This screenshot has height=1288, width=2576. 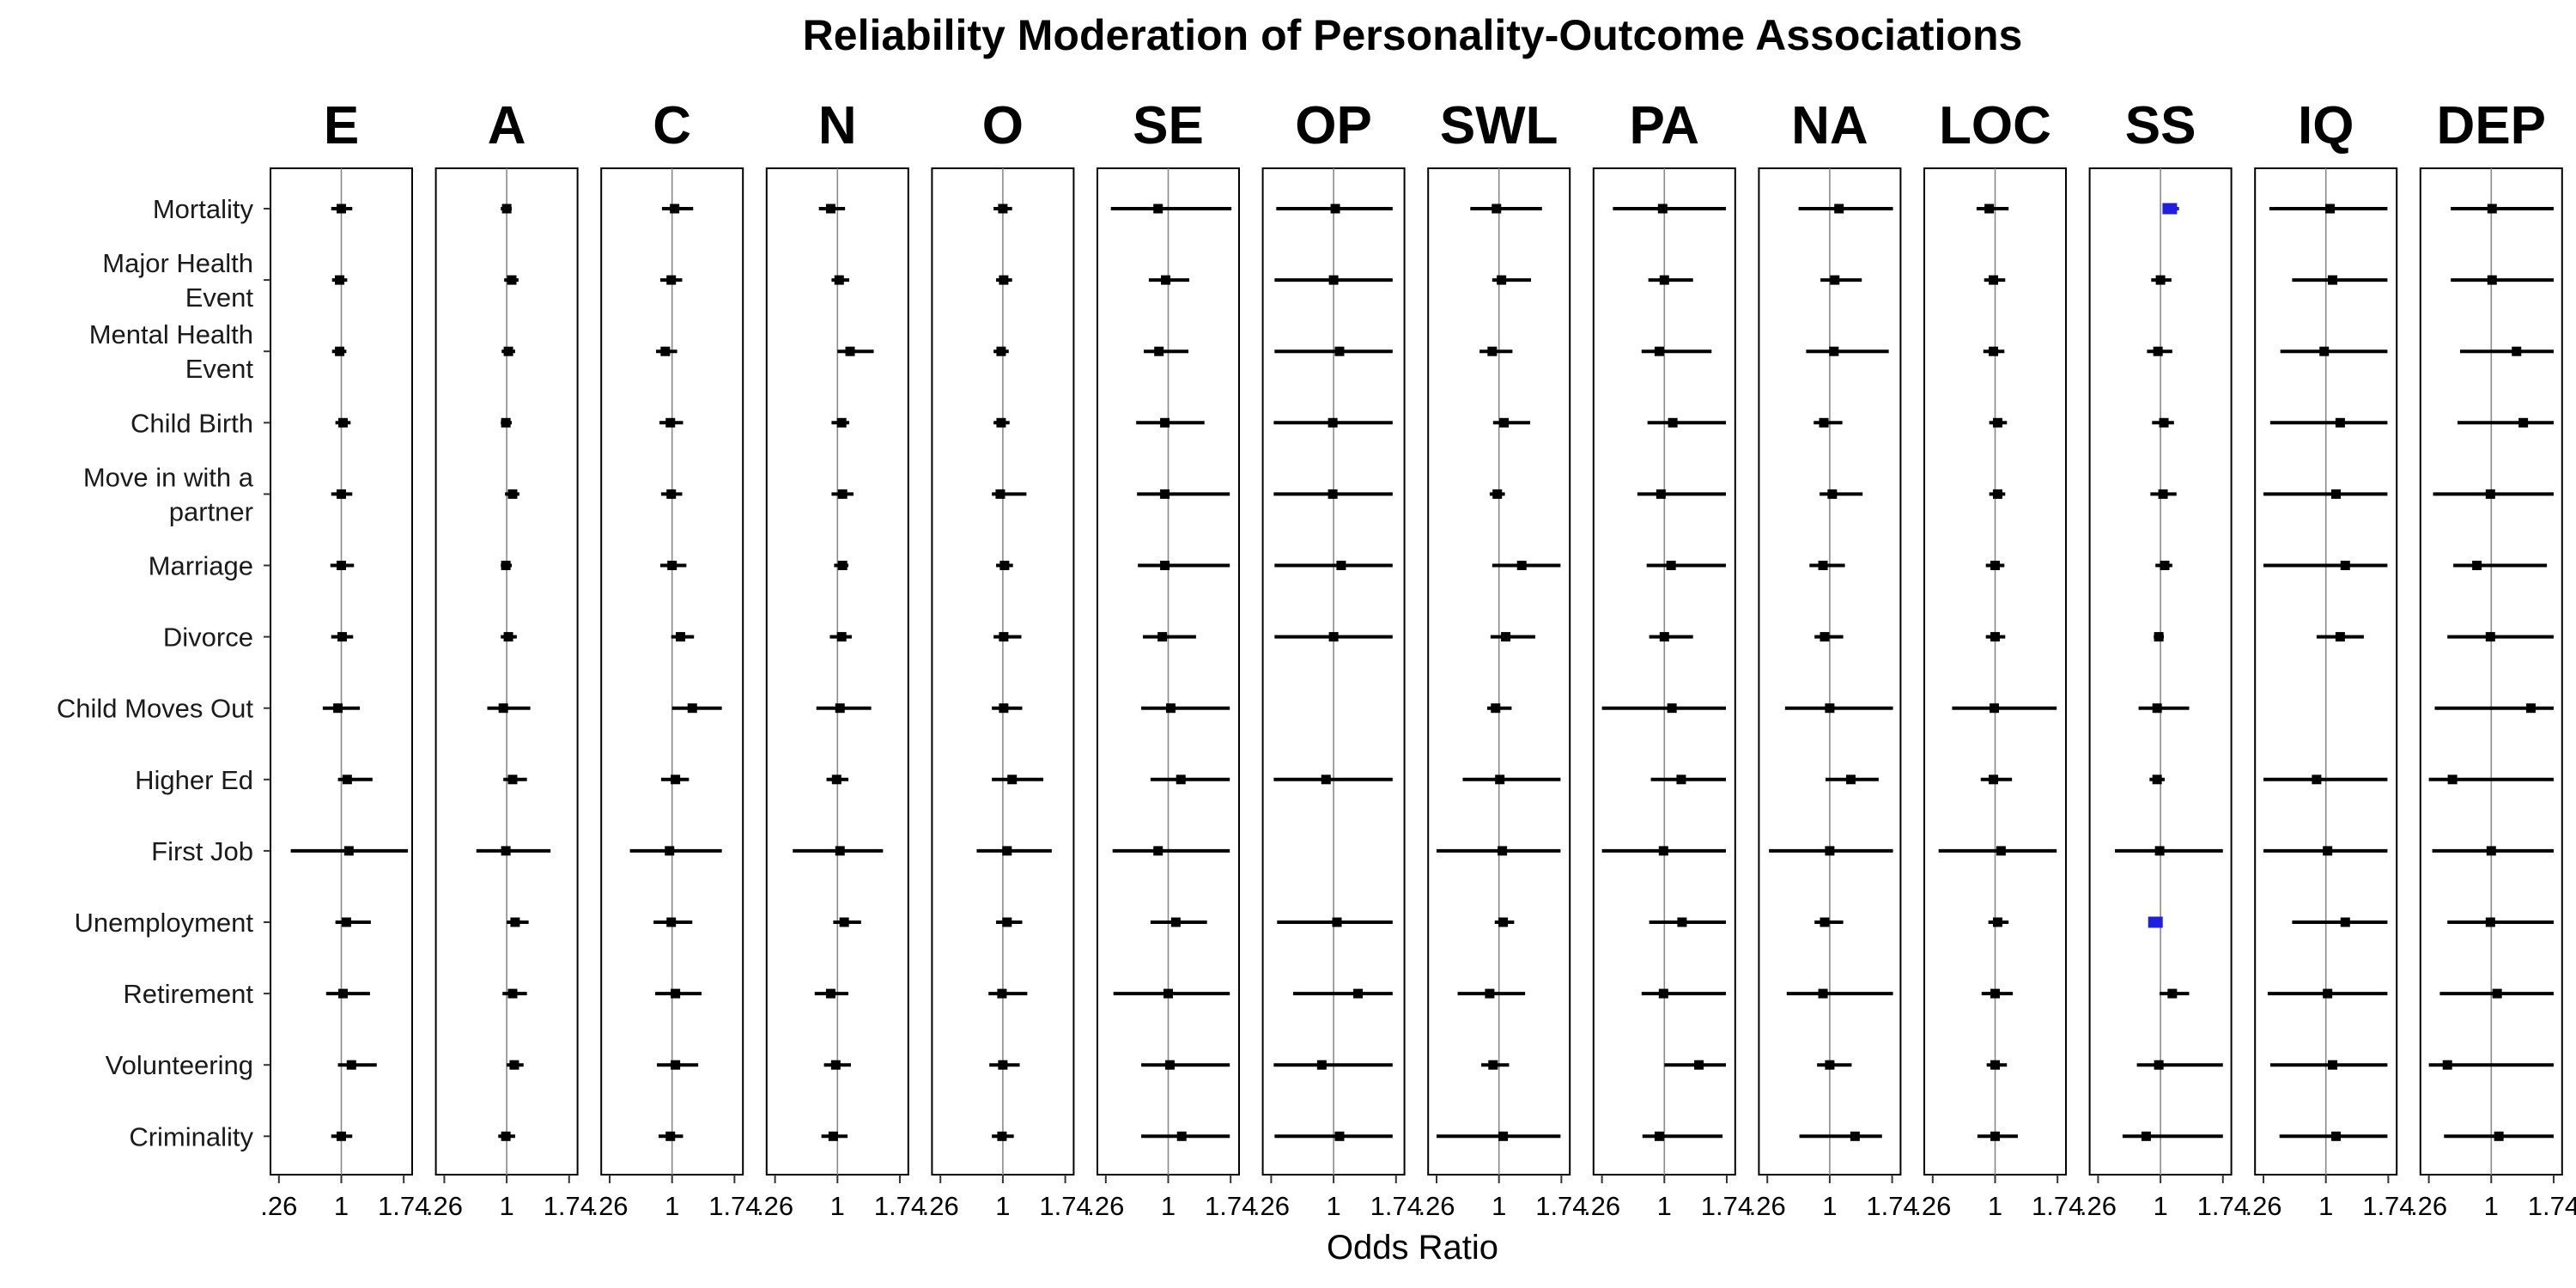 What do you see at coordinates (835, 1065) in the screenshot?
I see `point-estimate-n-volunteering` at bounding box center [835, 1065].